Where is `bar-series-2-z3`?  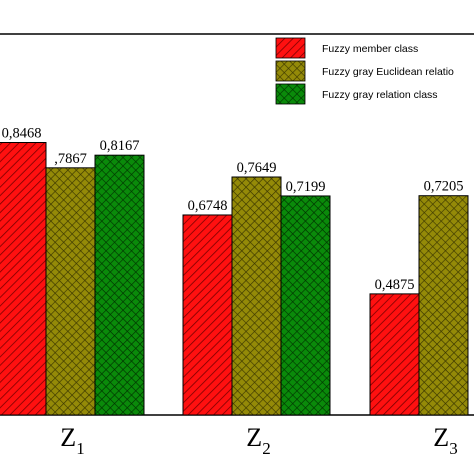
bar-series-2-z3 is located at coordinates (443, 305).